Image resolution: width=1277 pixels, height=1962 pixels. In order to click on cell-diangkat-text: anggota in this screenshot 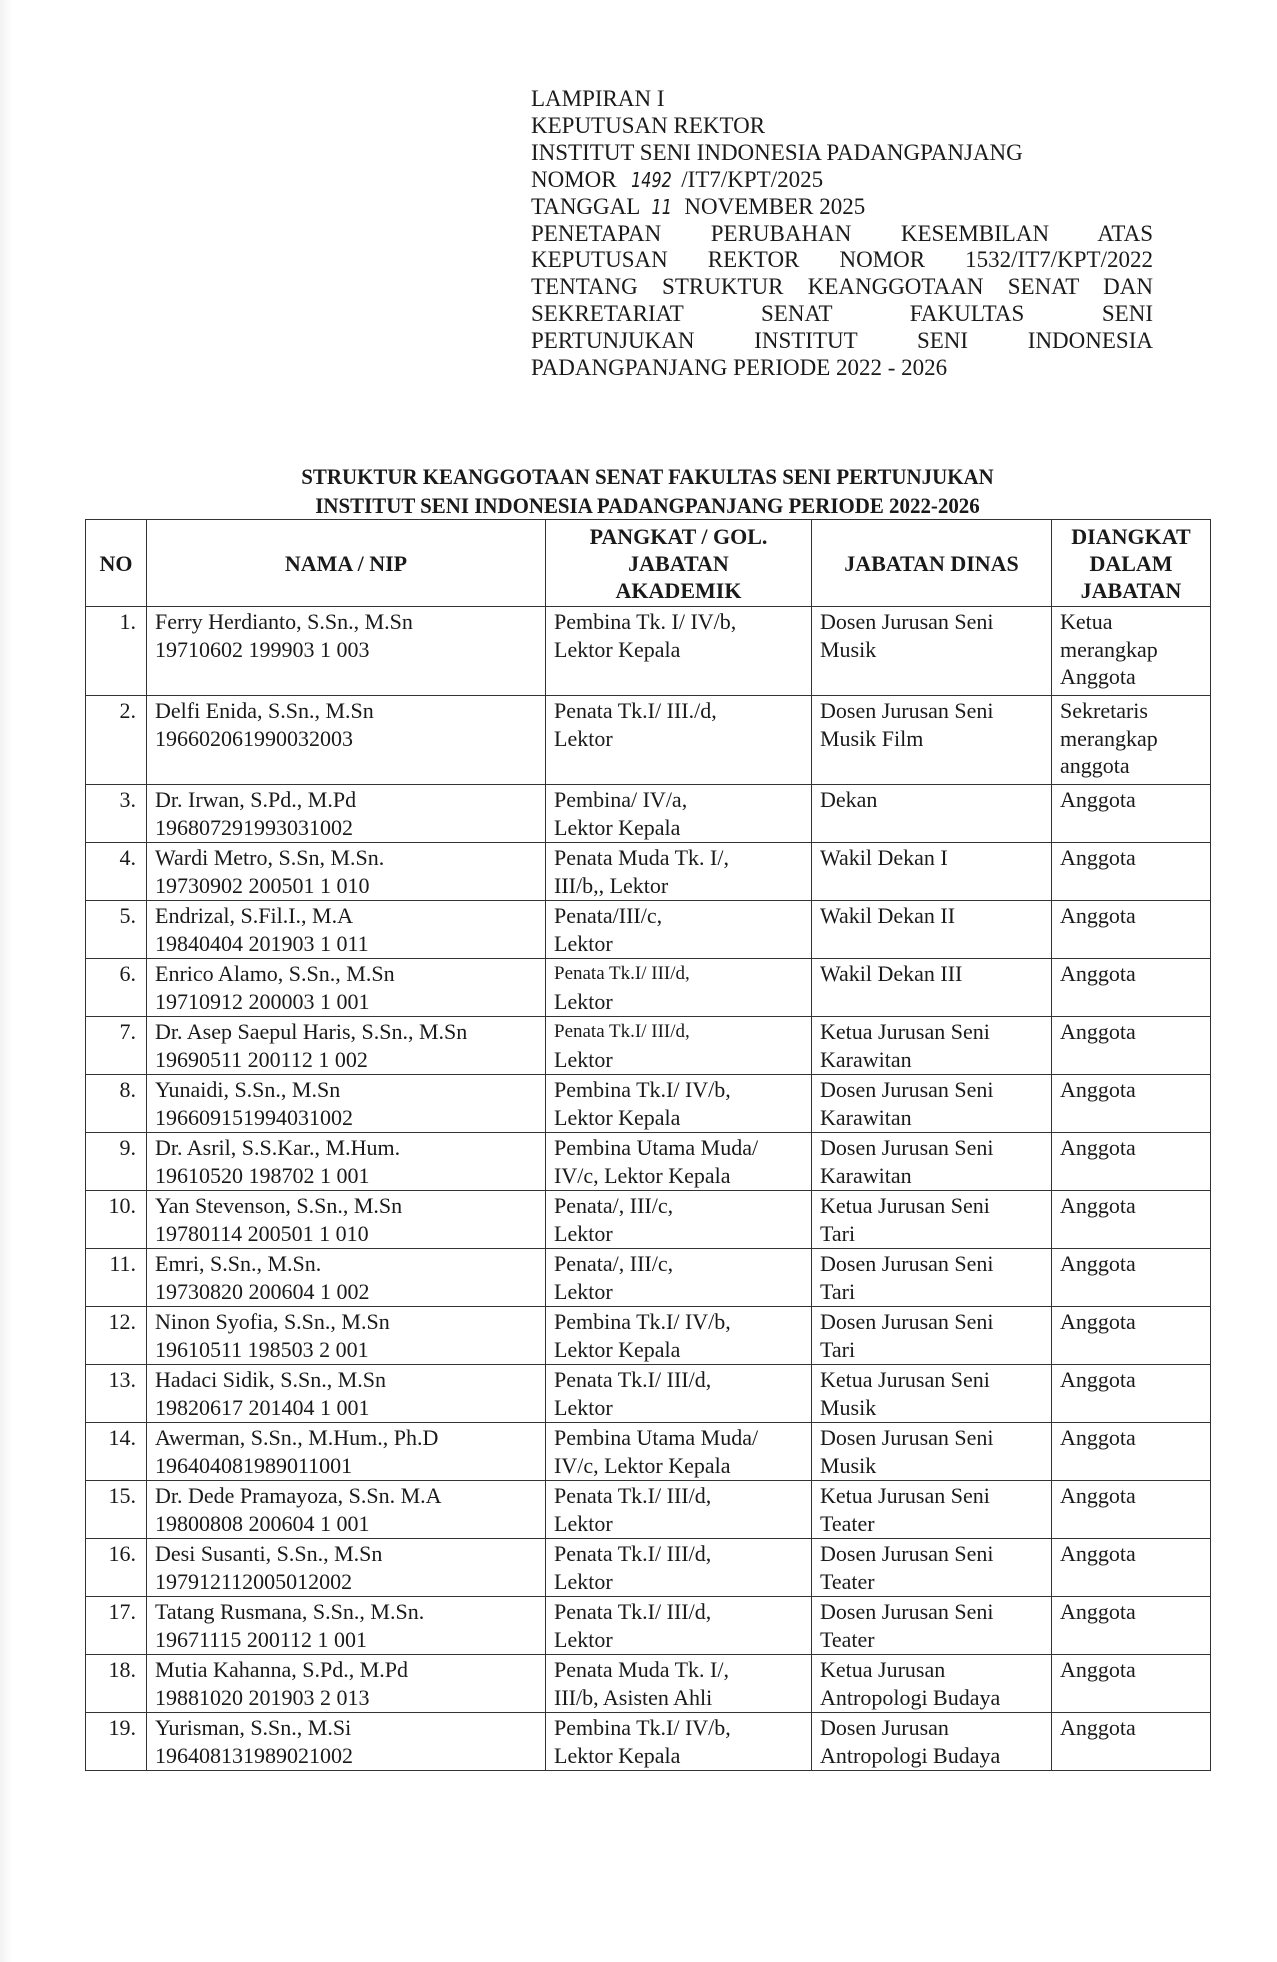, I will do `click(1095, 765)`.